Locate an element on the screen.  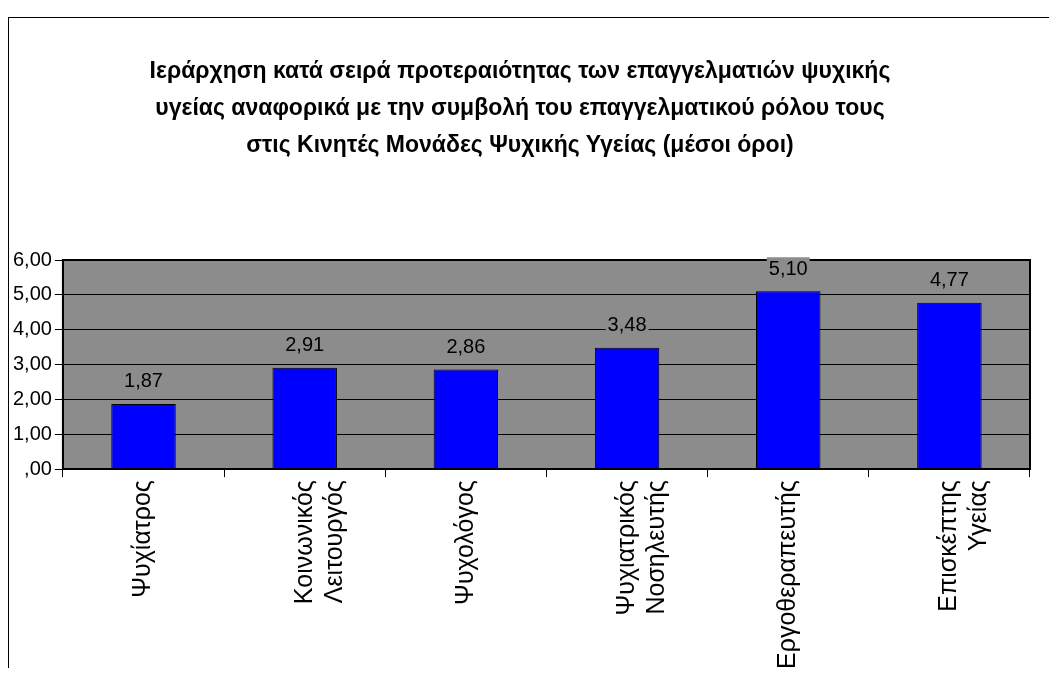
data-label: 3,48 is located at coordinates (627, 324).